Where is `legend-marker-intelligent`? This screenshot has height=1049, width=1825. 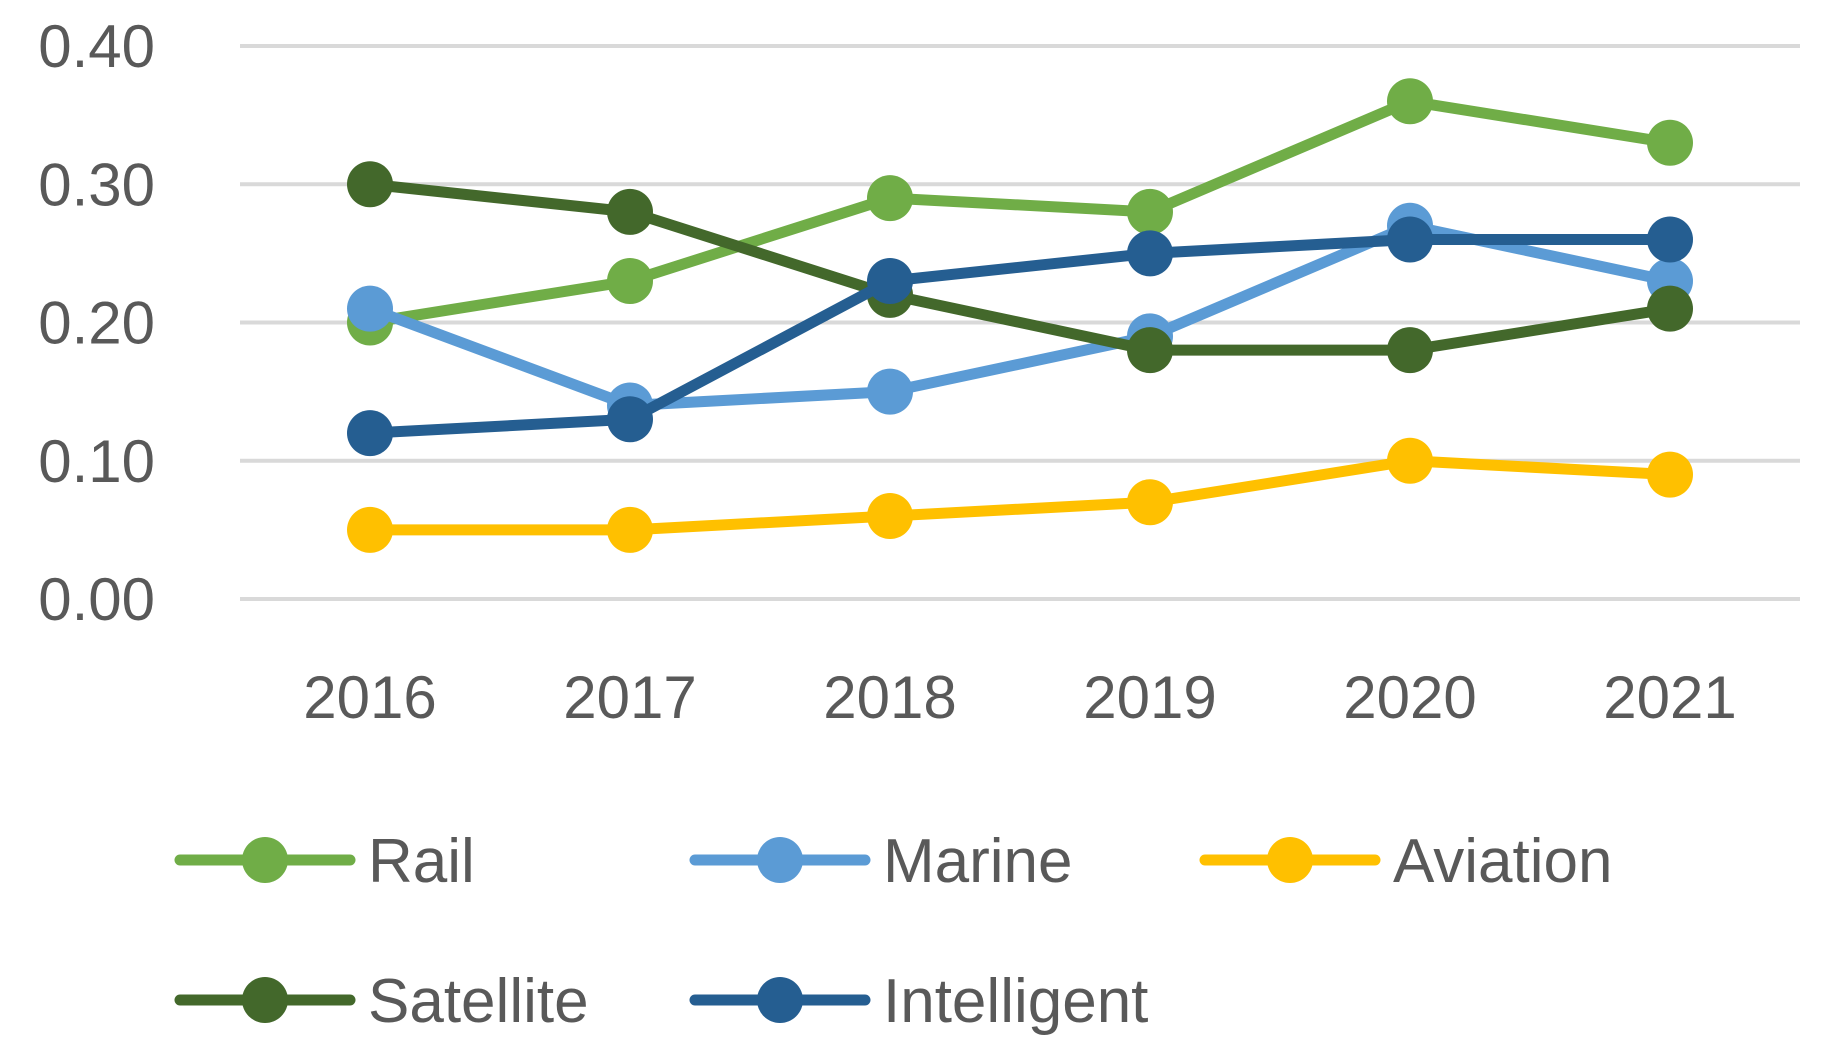
legend-marker-intelligent is located at coordinates (780, 1000).